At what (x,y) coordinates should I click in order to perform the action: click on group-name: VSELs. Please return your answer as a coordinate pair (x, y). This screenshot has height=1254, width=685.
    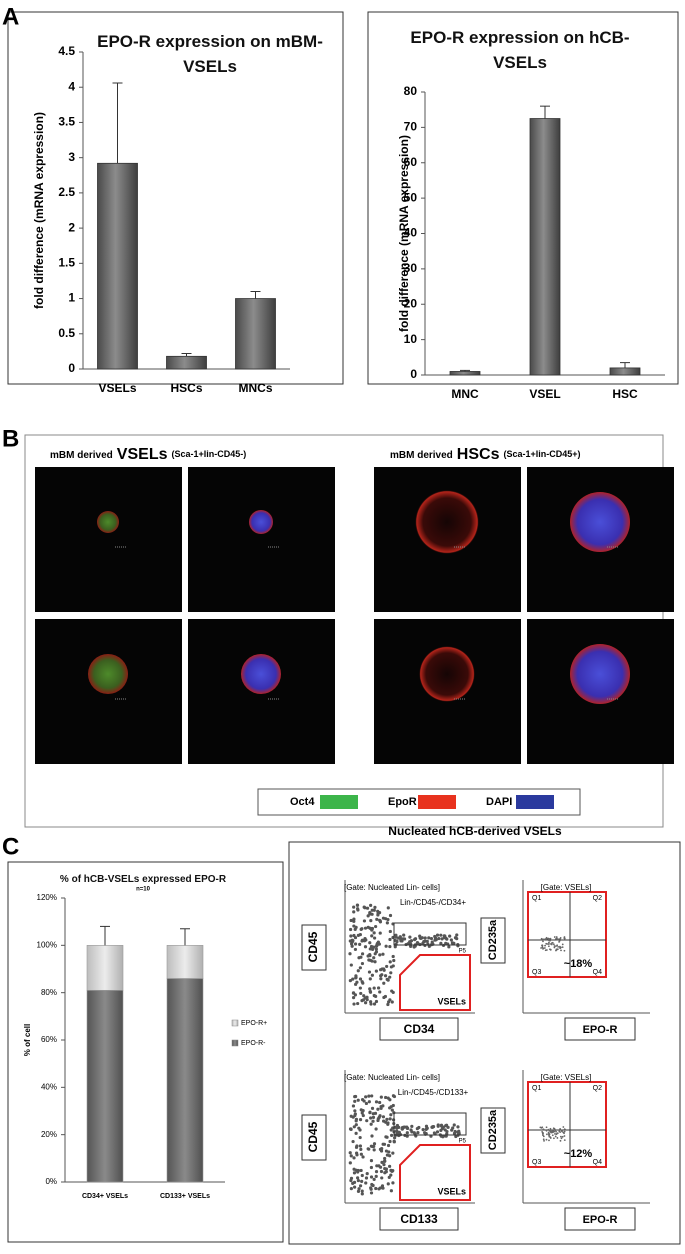
    Looking at the image, I should click on (142, 454).